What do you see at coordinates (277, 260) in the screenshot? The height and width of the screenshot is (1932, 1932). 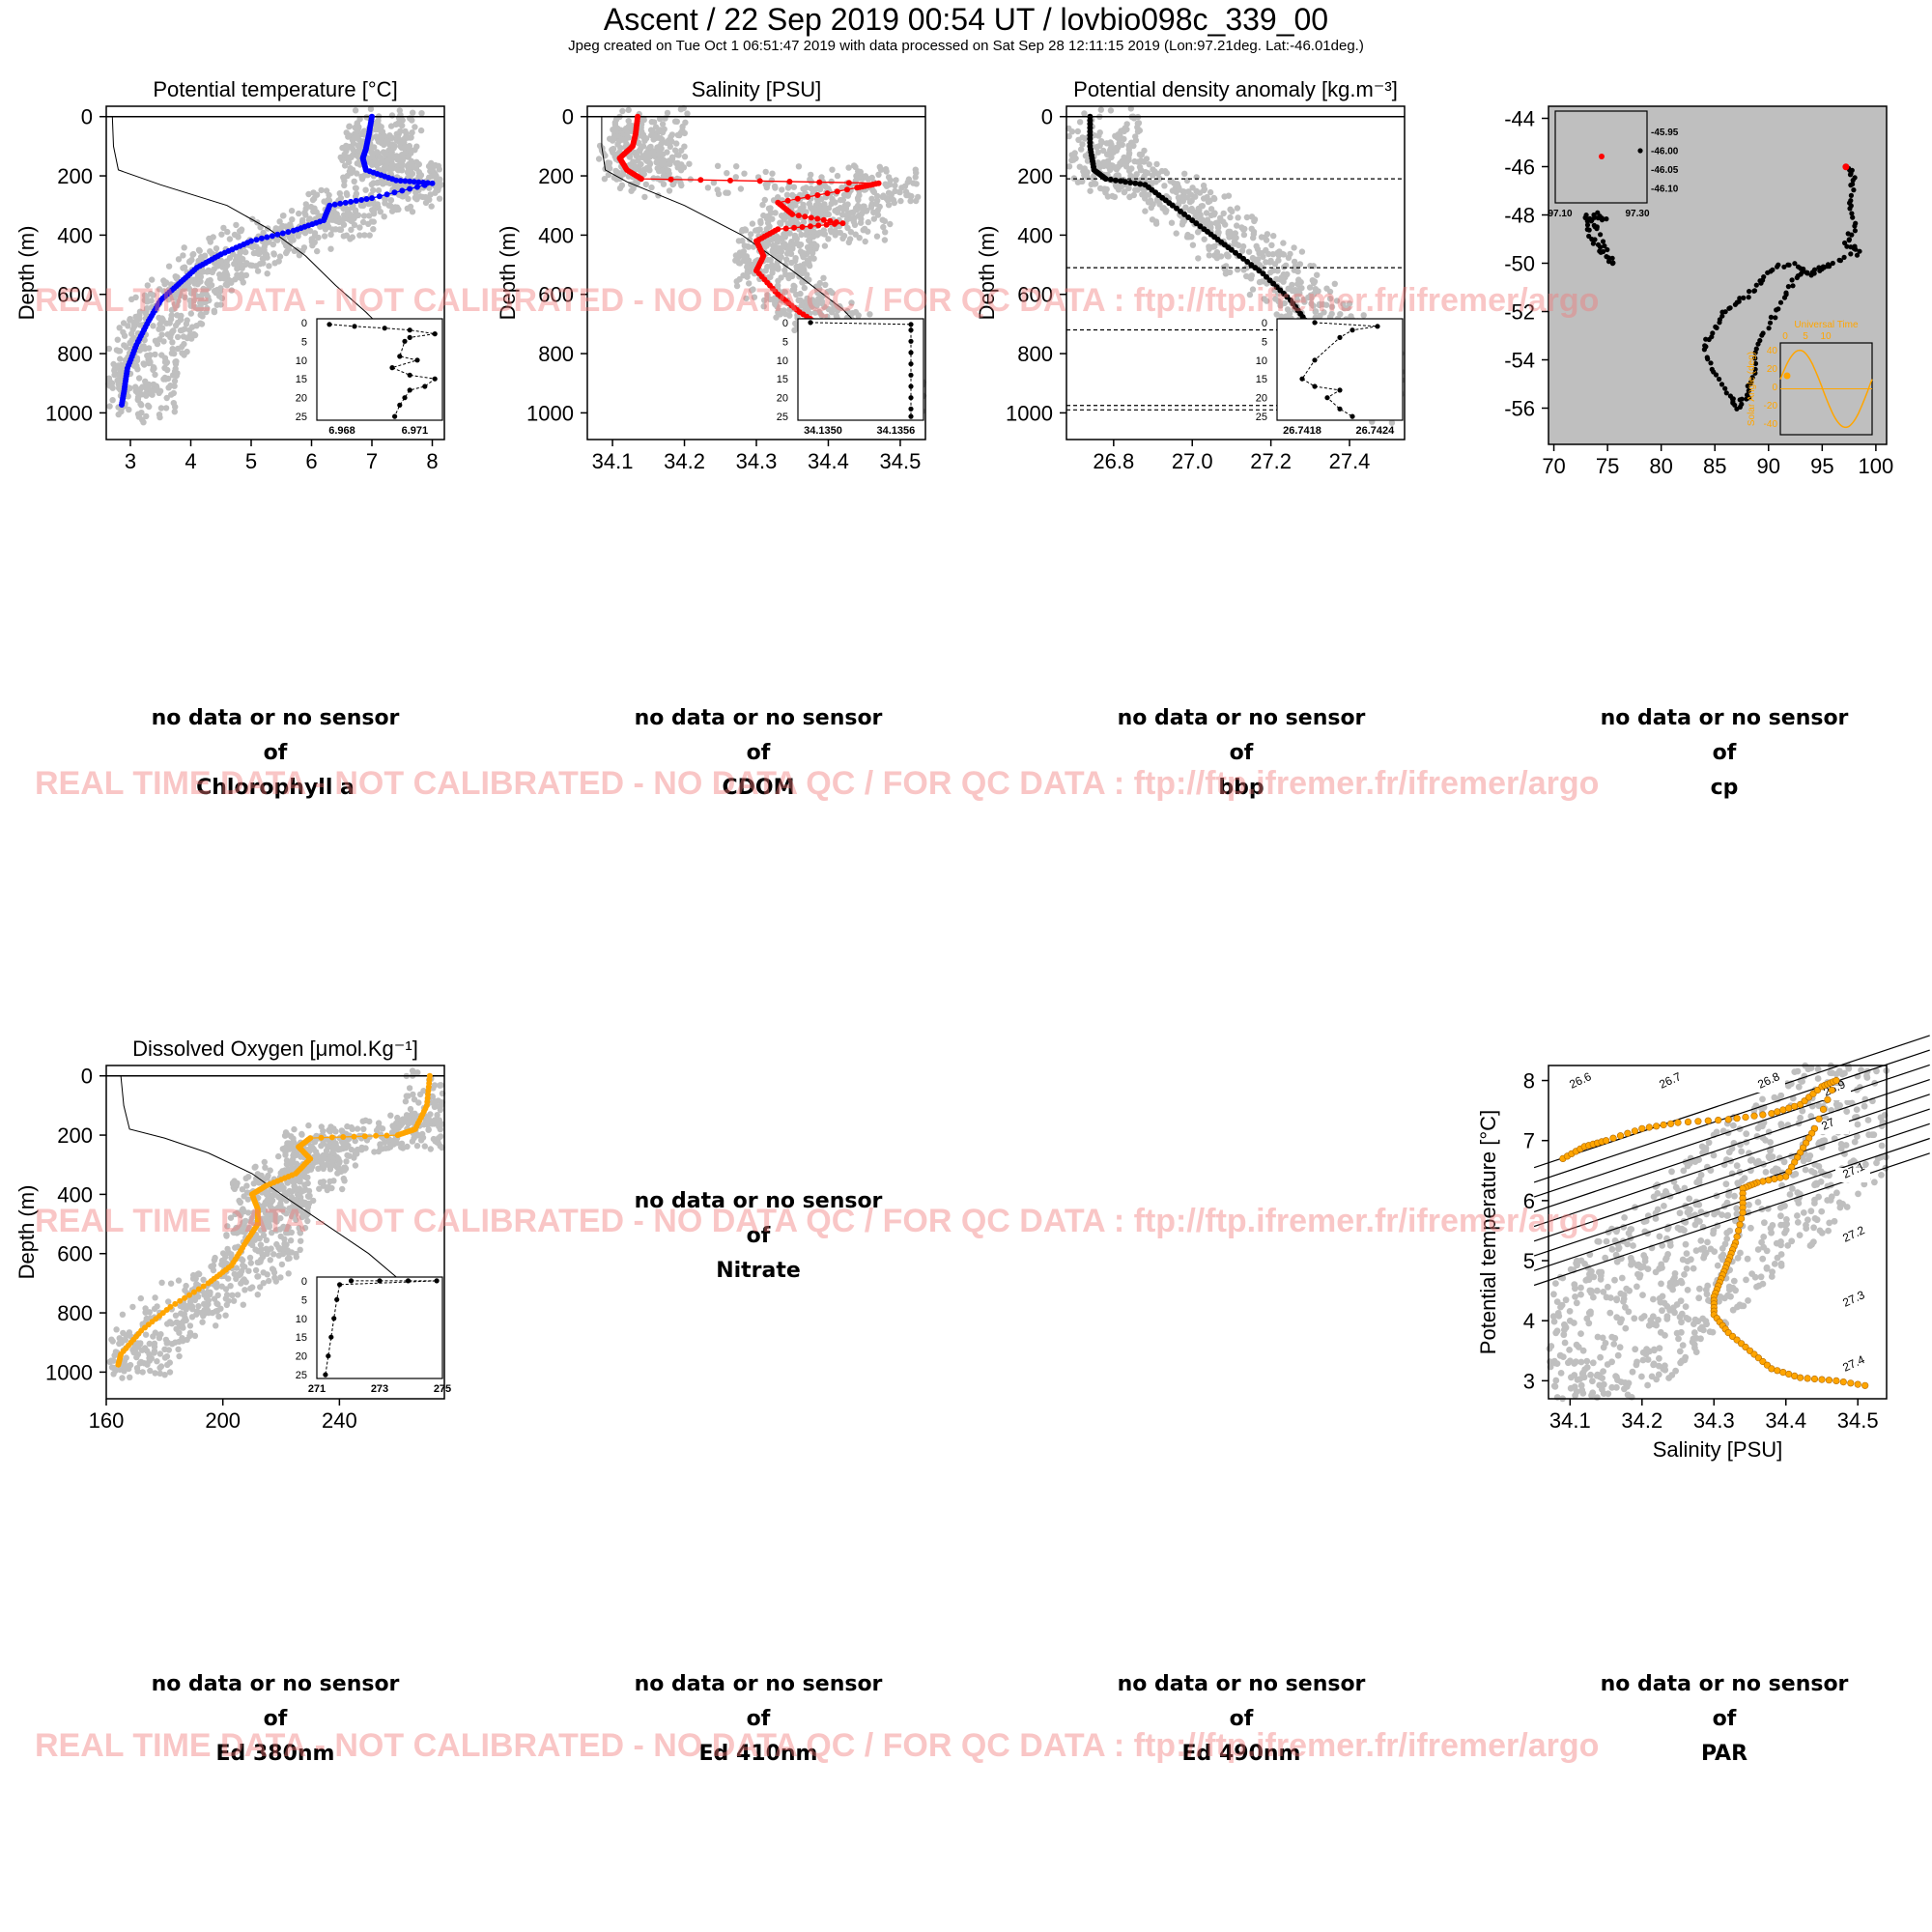 I see `temp-profile` at bounding box center [277, 260].